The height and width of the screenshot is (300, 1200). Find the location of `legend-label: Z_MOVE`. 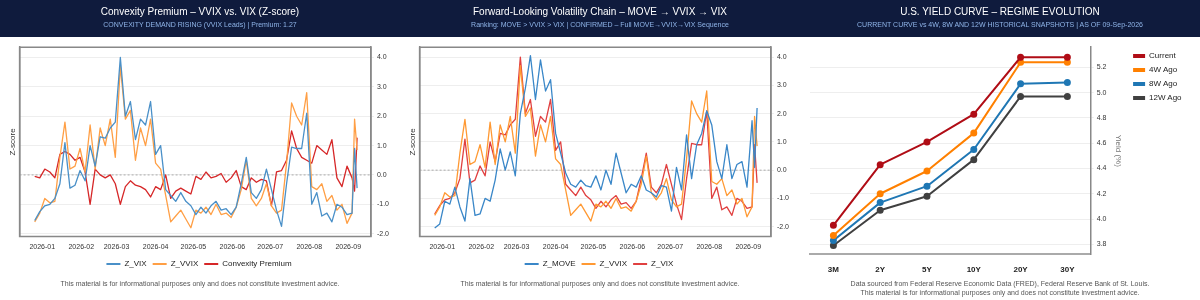

legend-label: Z_MOVE is located at coordinates (559, 264).